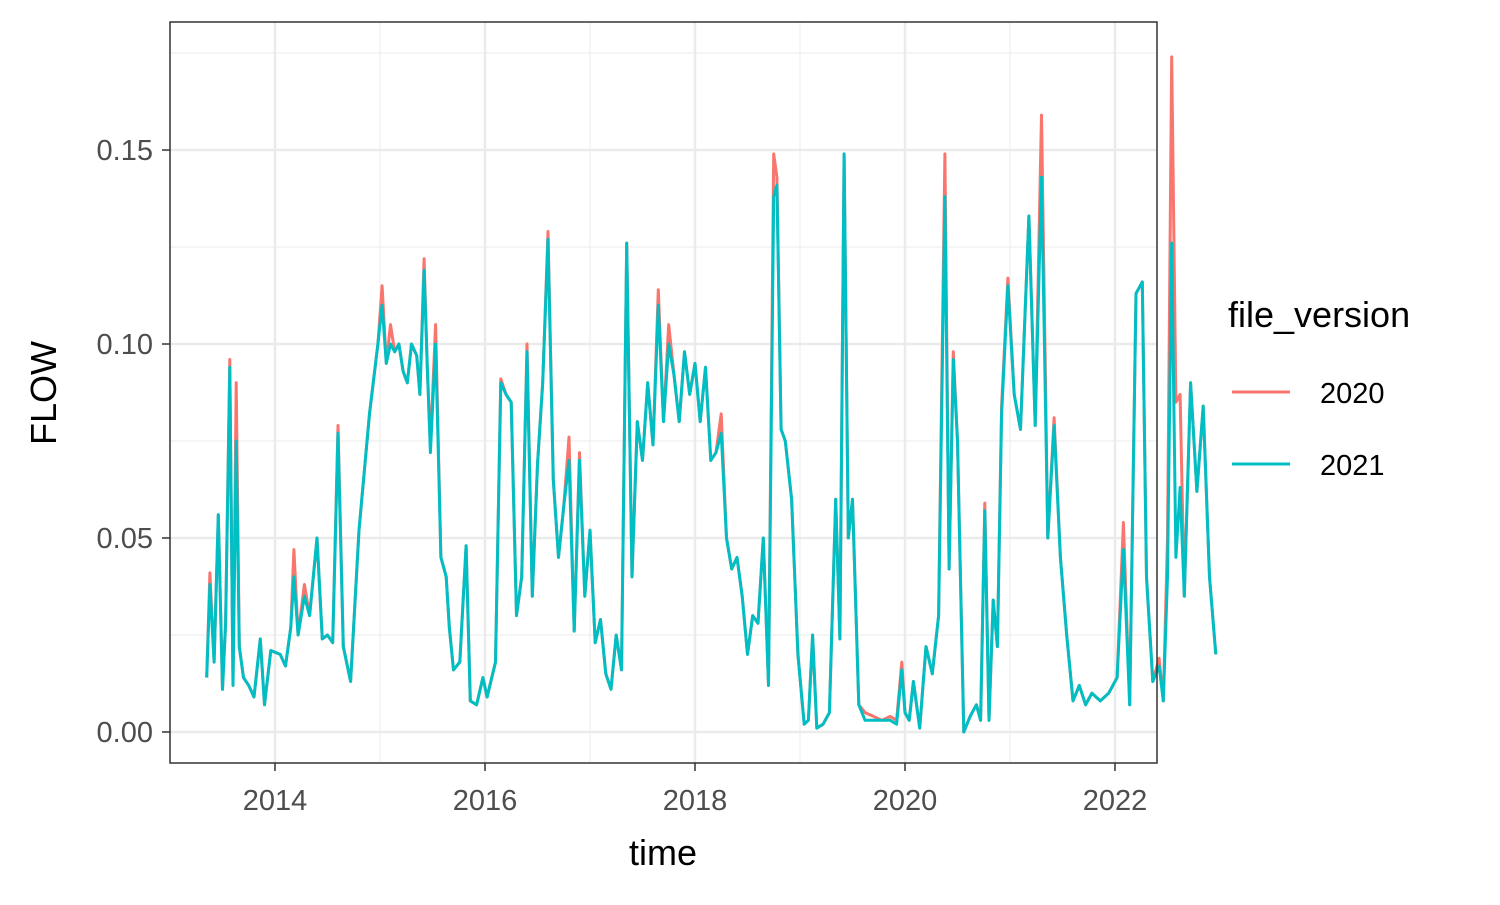 This screenshot has height=905, width=1500. I want to click on x-tick-label: 2020, so click(905, 801).